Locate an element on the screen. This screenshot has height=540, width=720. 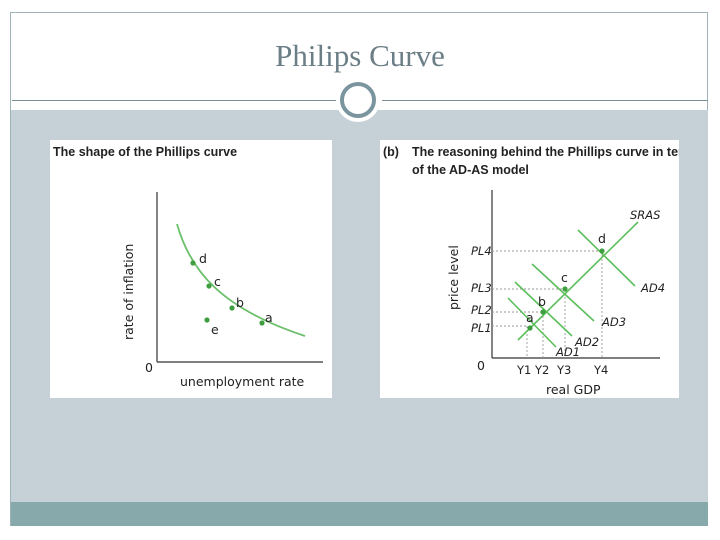
pl1-label: PL1 is located at coordinates (481, 328).